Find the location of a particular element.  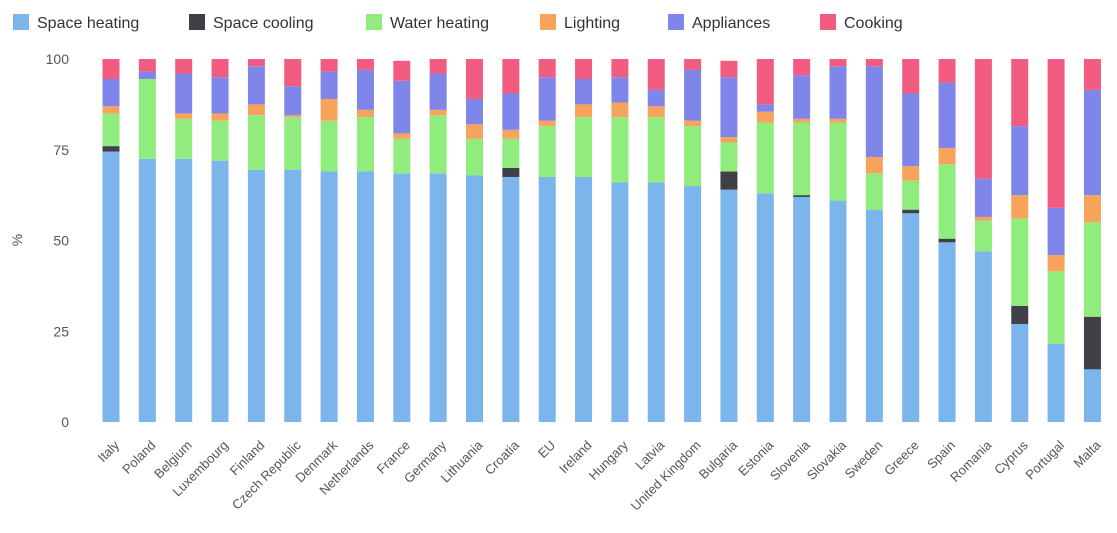

legend-label-lighting: Lighting is located at coordinates (592, 23).